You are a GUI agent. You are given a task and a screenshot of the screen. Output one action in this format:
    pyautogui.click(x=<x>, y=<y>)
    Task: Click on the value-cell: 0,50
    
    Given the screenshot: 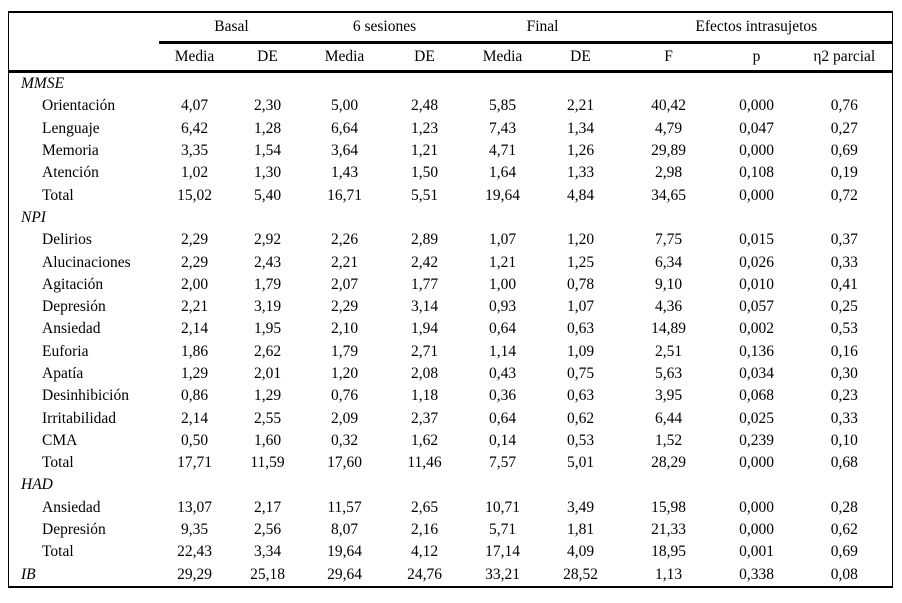 What is the action you would take?
    pyautogui.click(x=194, y=440)
    